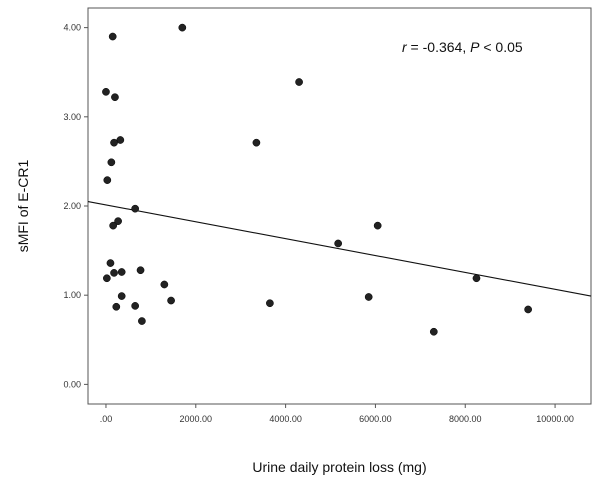  What do you see at coordinates (72, 295) in the screenshot?
I see `y-tick-label: 1.00` at bounding box center [72, 295].